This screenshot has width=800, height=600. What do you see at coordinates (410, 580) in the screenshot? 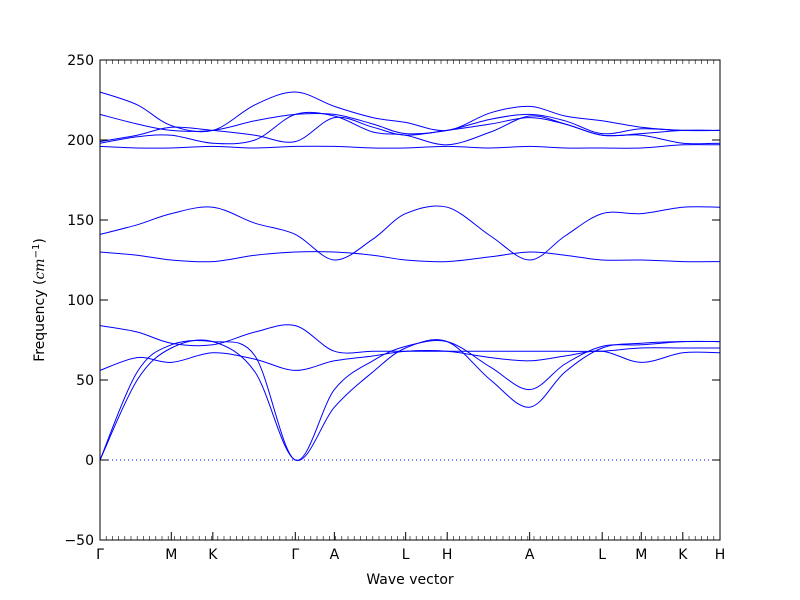
I see `x-axis-label: Wave vector` at bounding box center [410, 580].